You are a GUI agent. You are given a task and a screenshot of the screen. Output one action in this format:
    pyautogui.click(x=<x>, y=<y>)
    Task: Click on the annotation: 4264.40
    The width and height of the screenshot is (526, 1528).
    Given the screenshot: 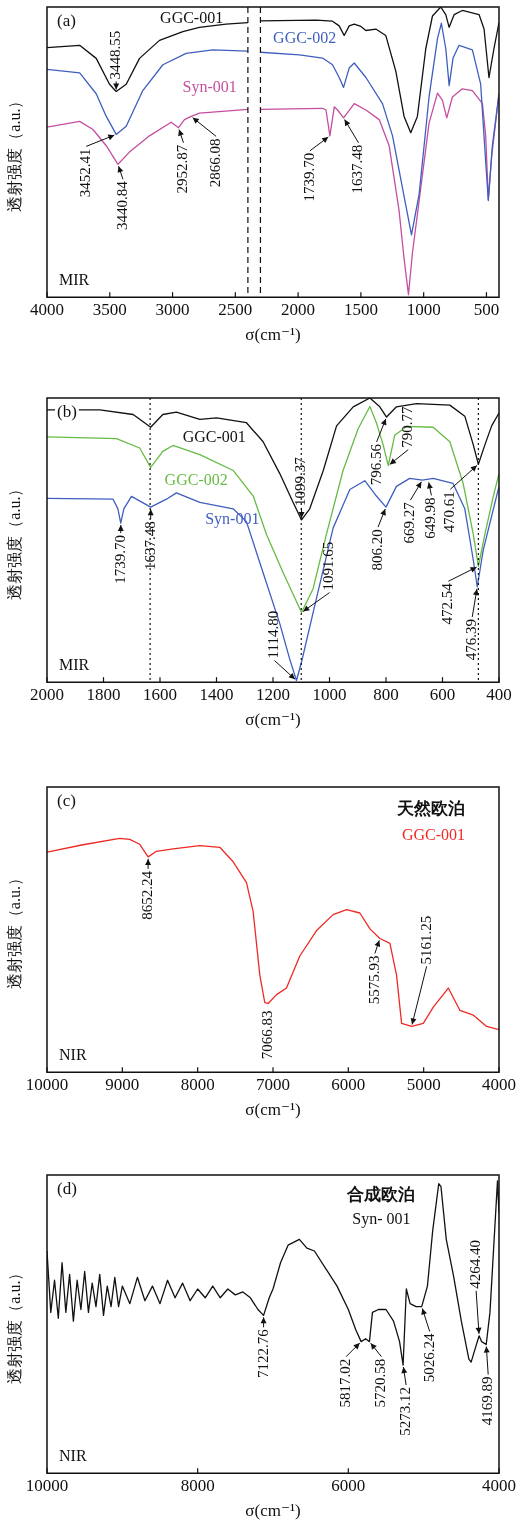 What is the action you would take?
    pyautogui.click(x=475, y=1264)
    